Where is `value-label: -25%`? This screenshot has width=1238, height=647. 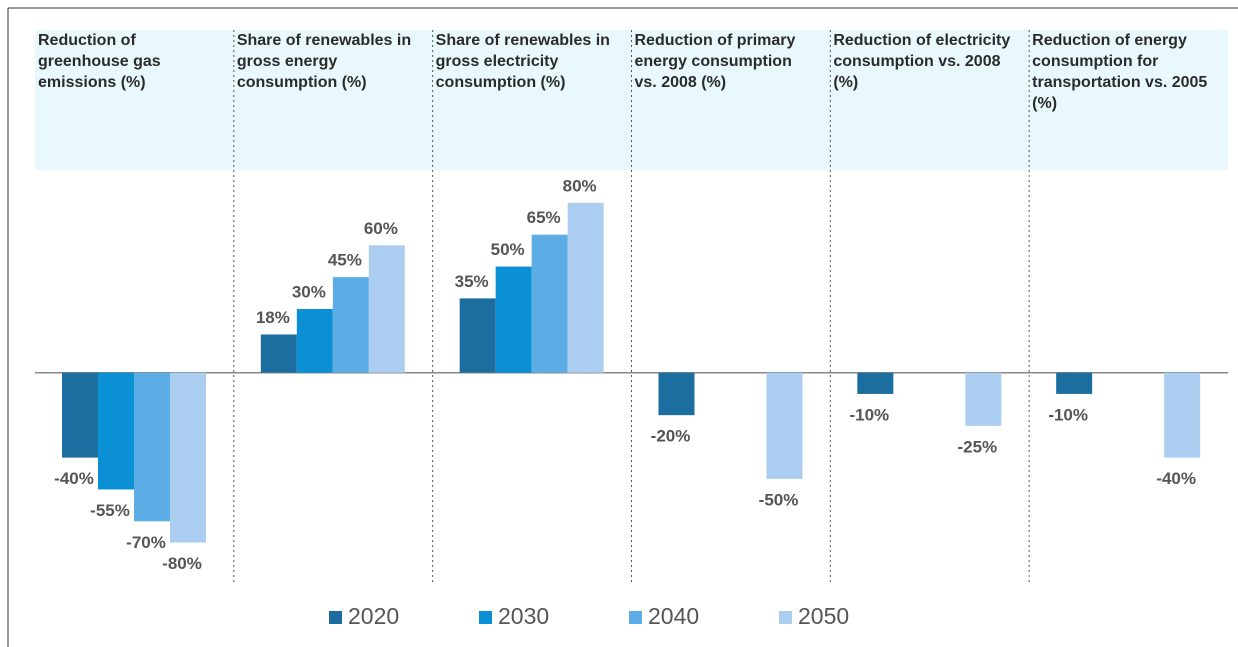 value-label: -25% is located at coordinates (977, 446).